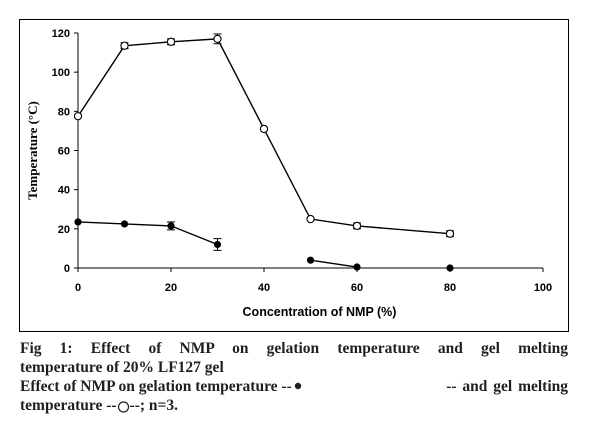  Describe the element at coordinates (450, 288) in the screenshot. I see `x-tick-label: 80` at that location.